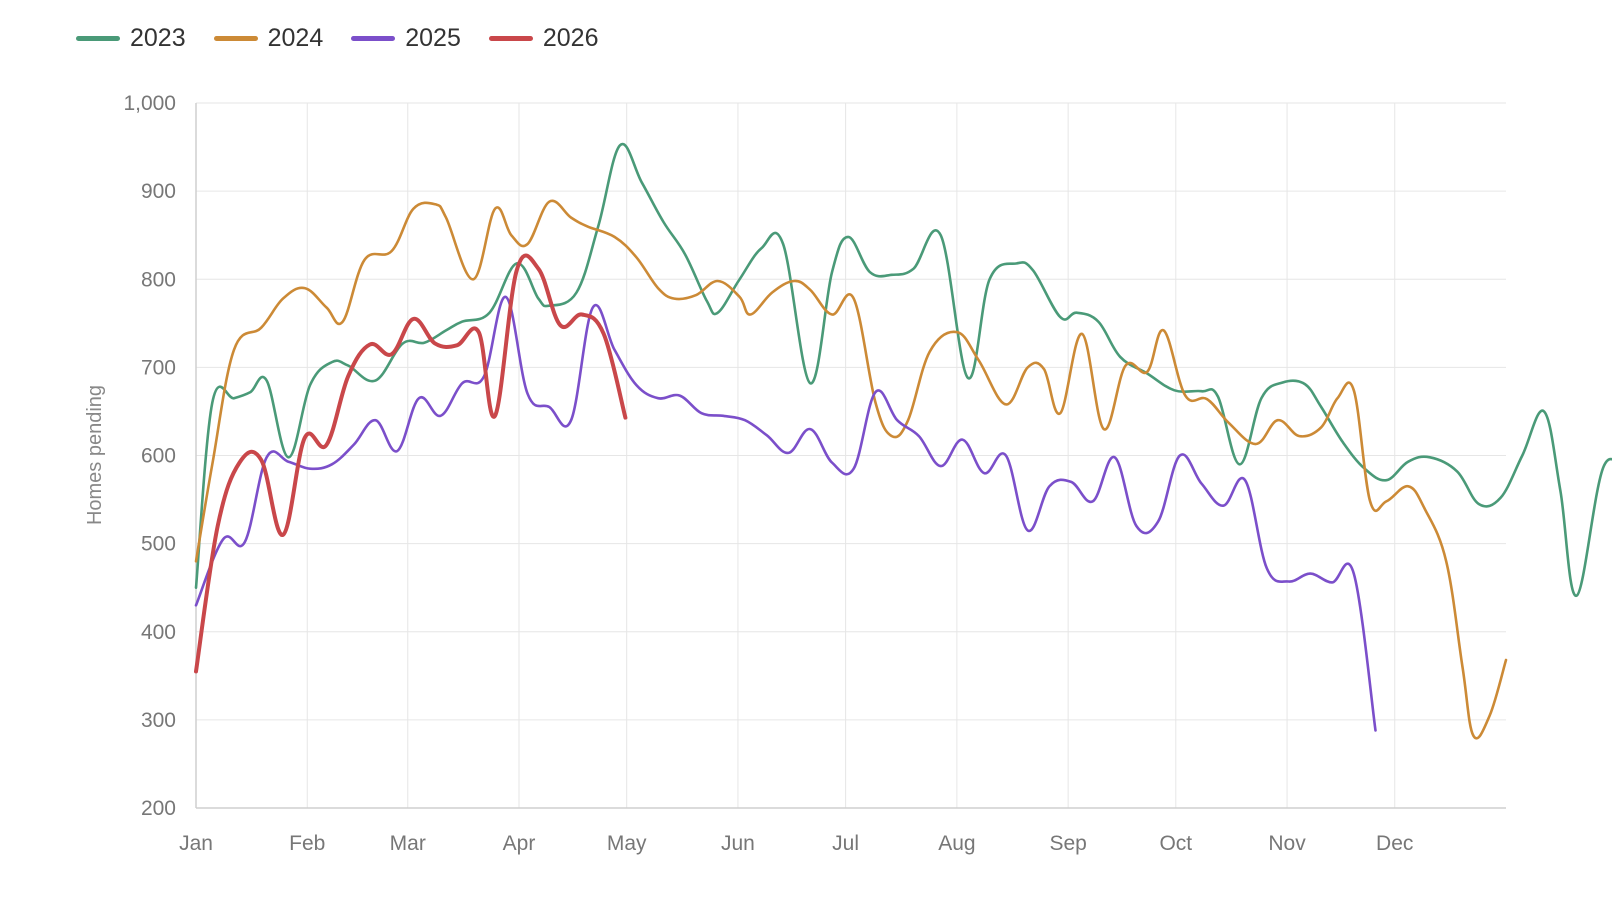  Describe the element at coordinates (149, 103) in the screenshot. I see `y-tick-label: 1,000` at that location.